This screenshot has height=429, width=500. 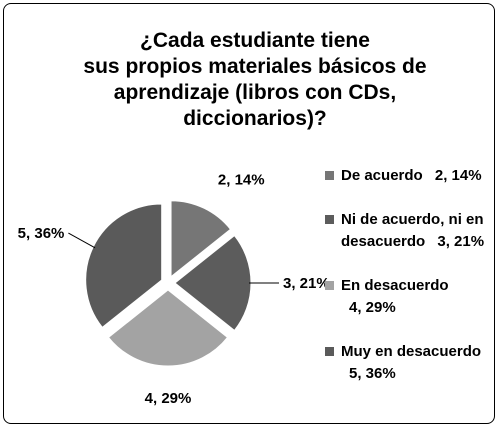 What do you see at coordinates (255, 118) in the screenshot?
I see `chart-title: diccionarios)?` at bounding box center [255, 118].